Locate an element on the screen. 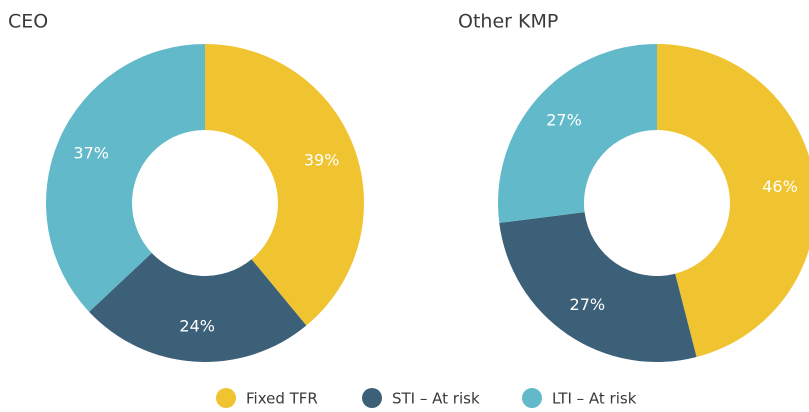  legend-label: Fixed TFR is located at coordinates (282, 399).